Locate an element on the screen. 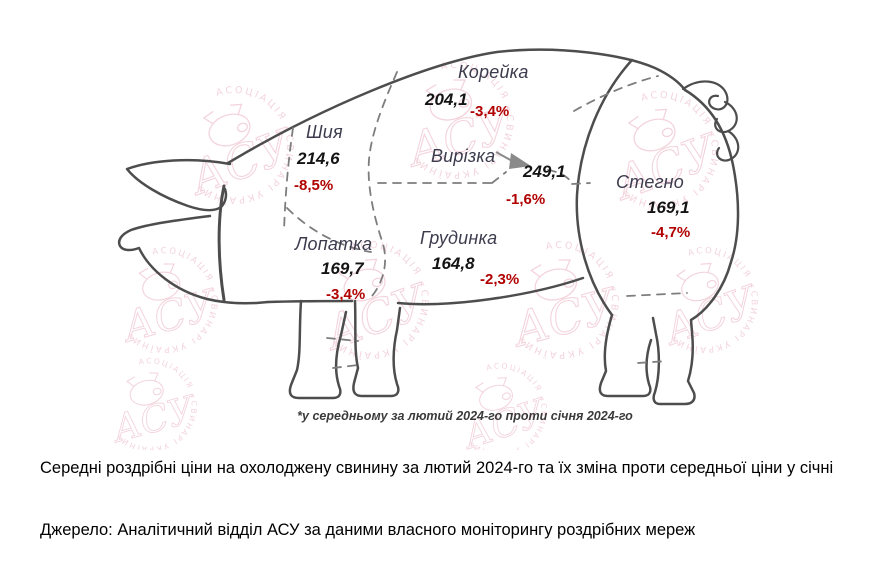 This screenshot has height=588, width=874. cut-price-hrudynka: 164,8 is located at coordinates (453, 263).